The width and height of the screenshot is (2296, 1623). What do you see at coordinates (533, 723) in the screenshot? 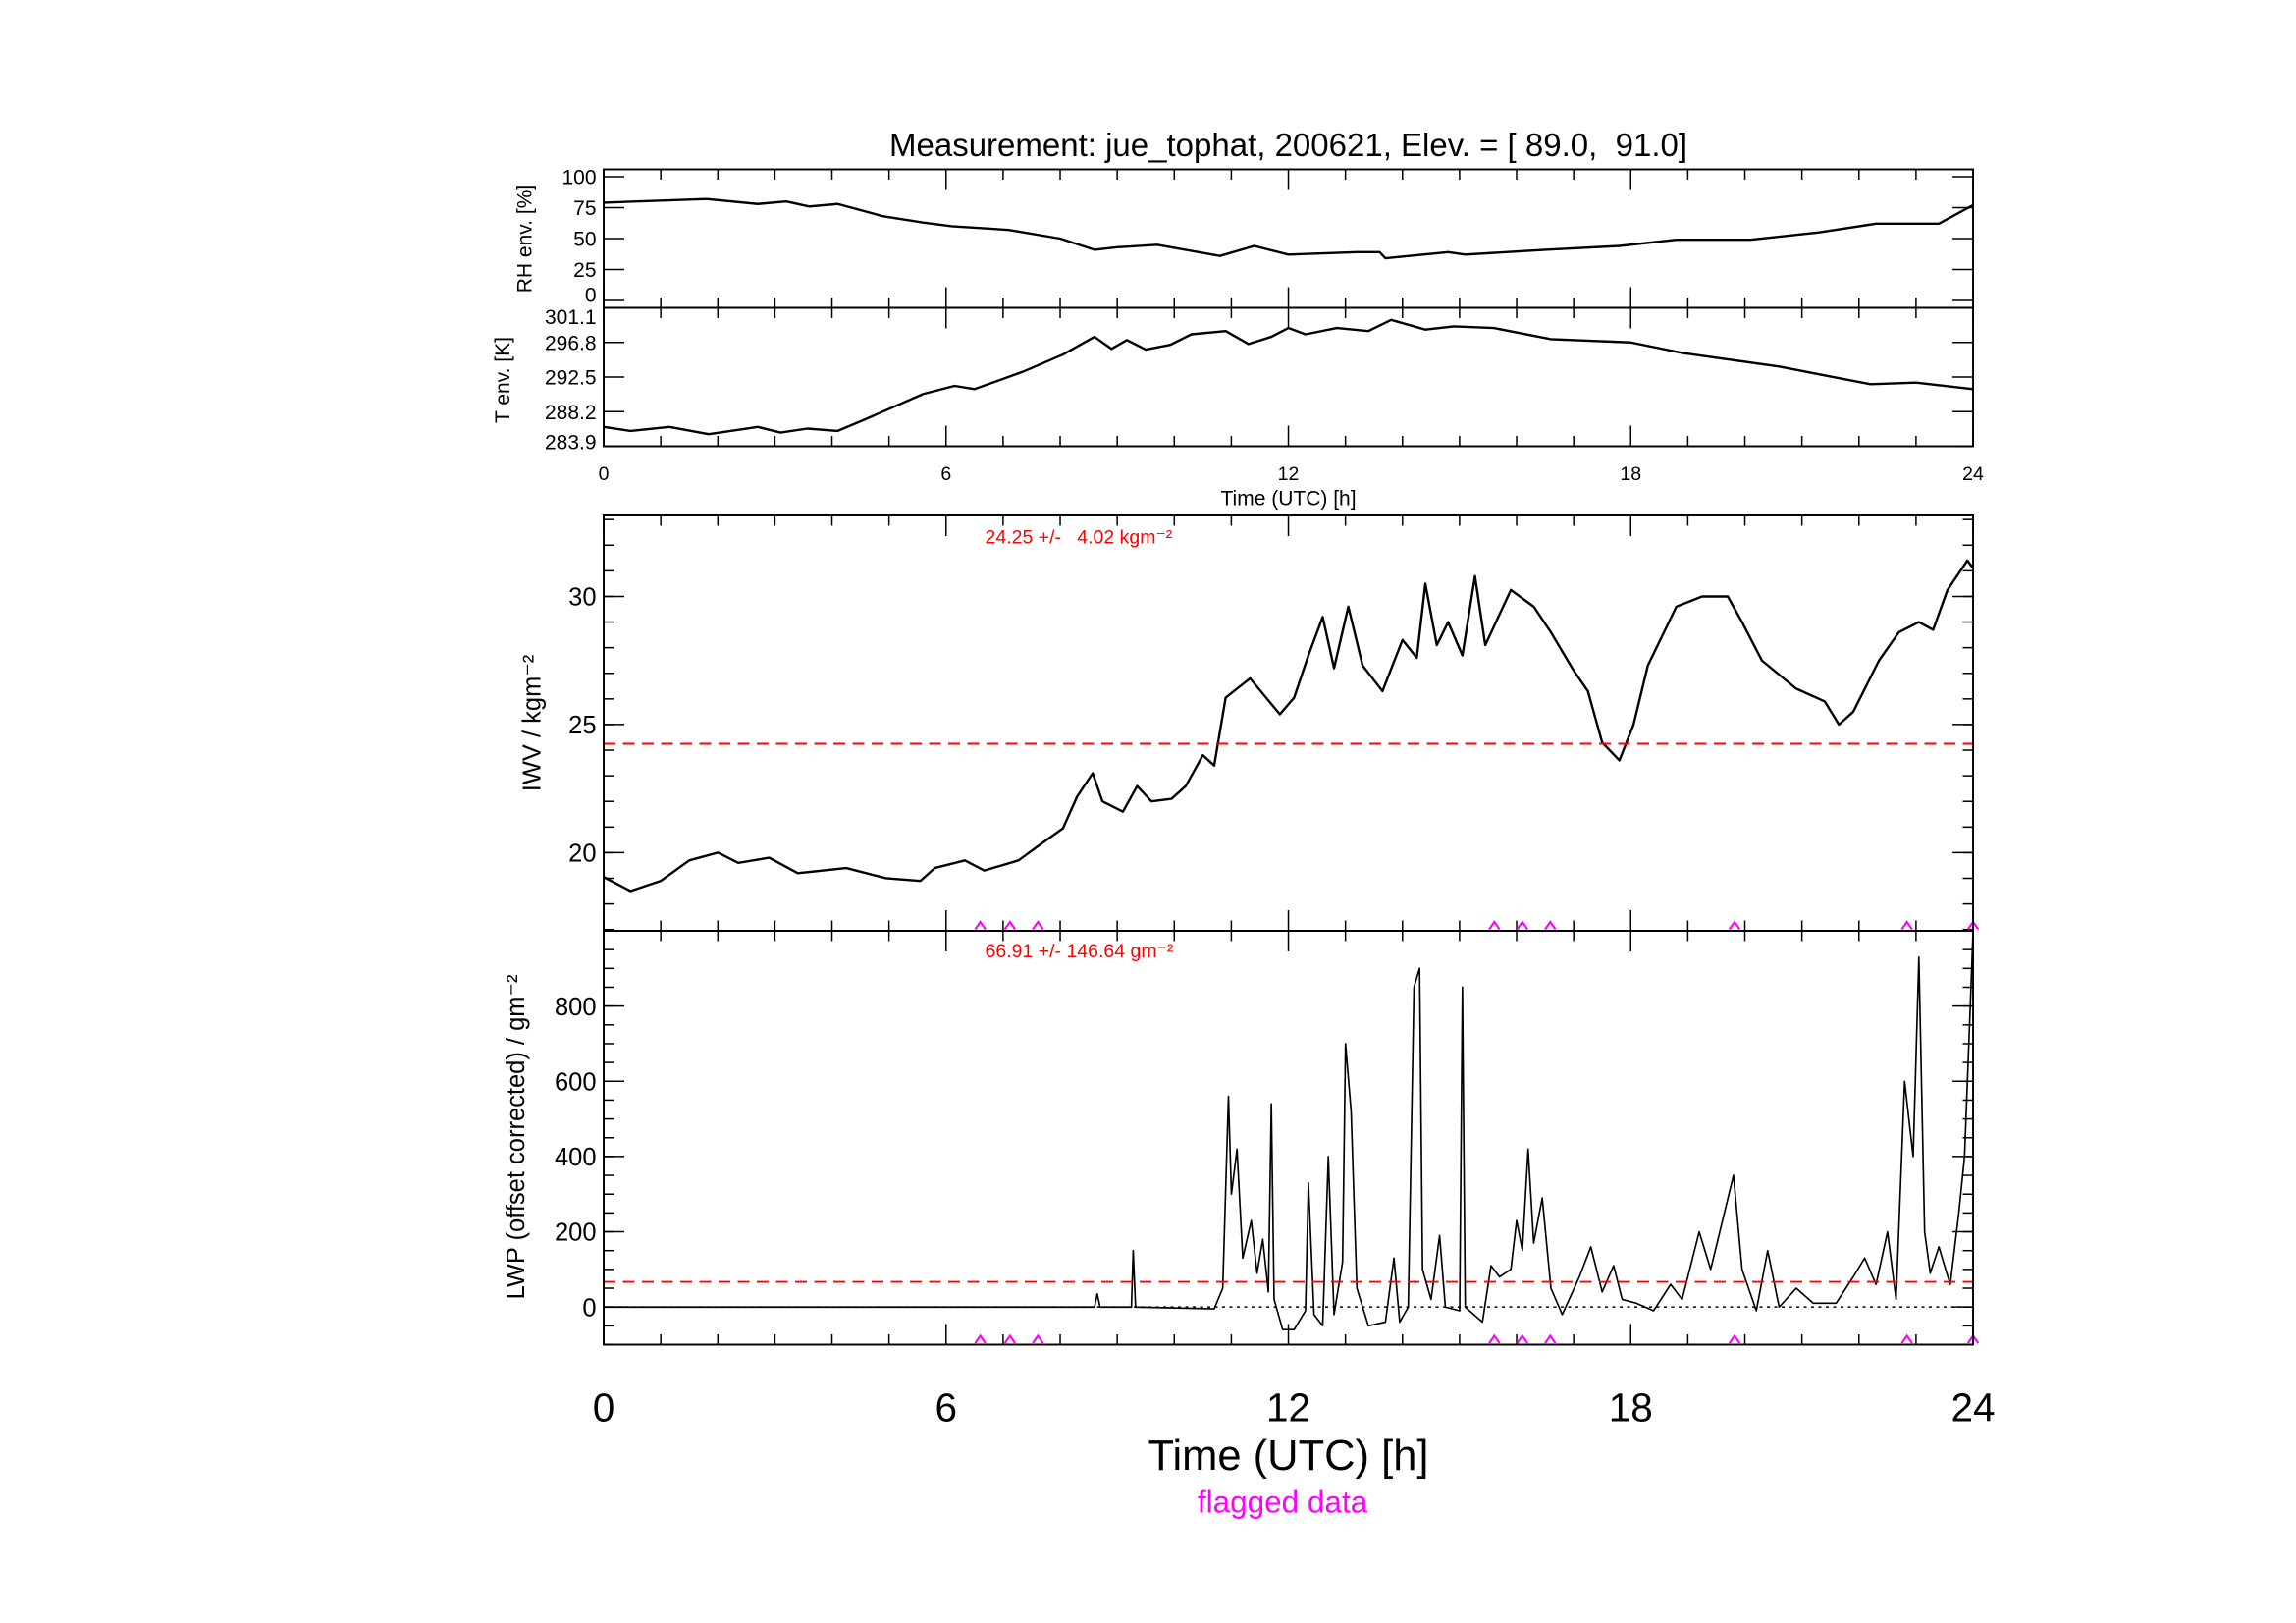
I see `iwv-y-label: IWV / kgm⁻²` at bounding box center [533, 723].